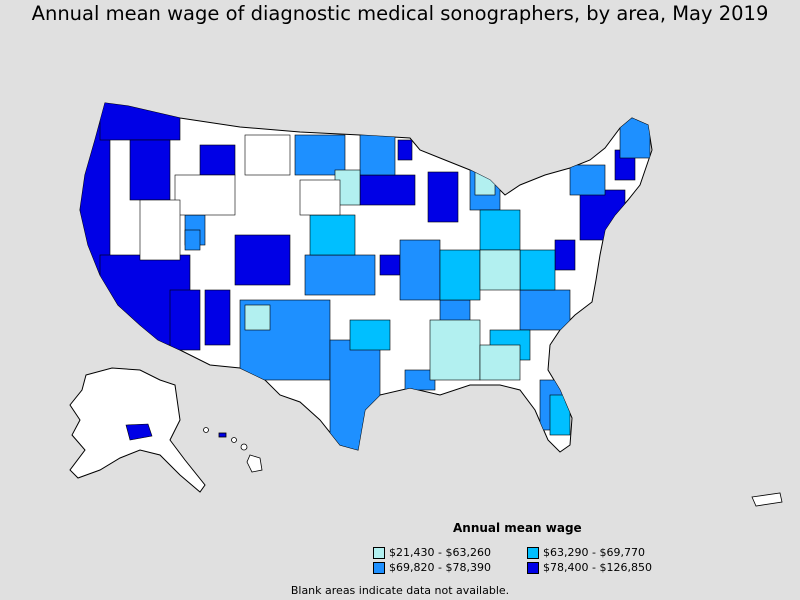  What do you see at coordinates (500, 230) in the screenshot?
I see `area-ohio` at bounding box center [500, 230].